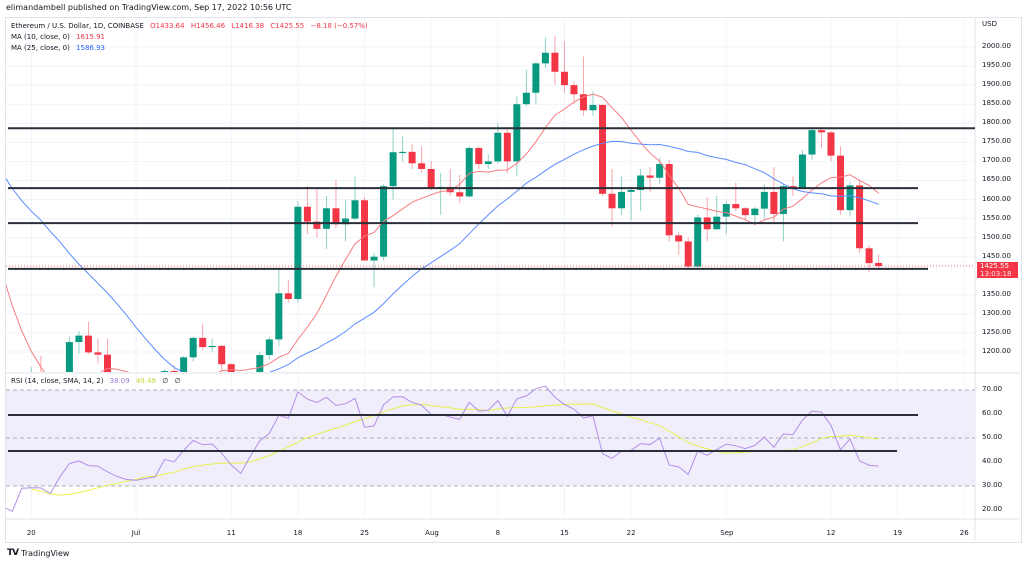  What do you see at coordinates (38, 553) in the screenshot?
I see `tradingview-logo: TV TradingView` at bounding box center [38, 553].